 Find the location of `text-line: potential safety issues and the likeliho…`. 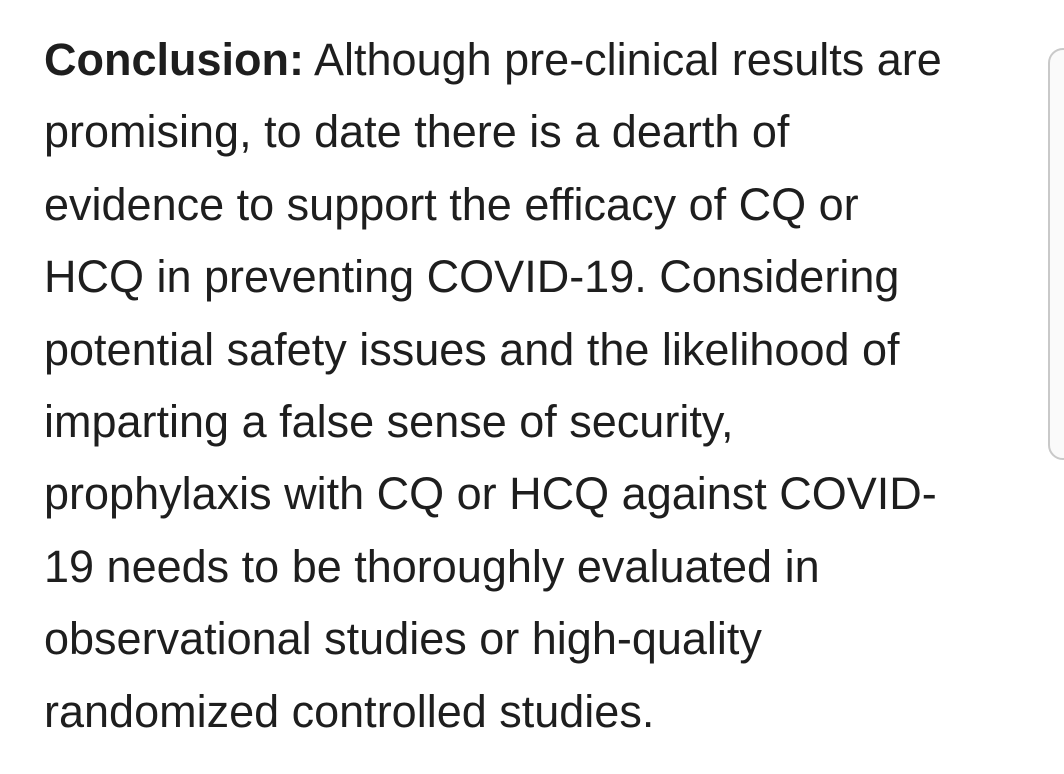

text-line: potential safety issues and the likeliho… is located at coordinates (472, 349).